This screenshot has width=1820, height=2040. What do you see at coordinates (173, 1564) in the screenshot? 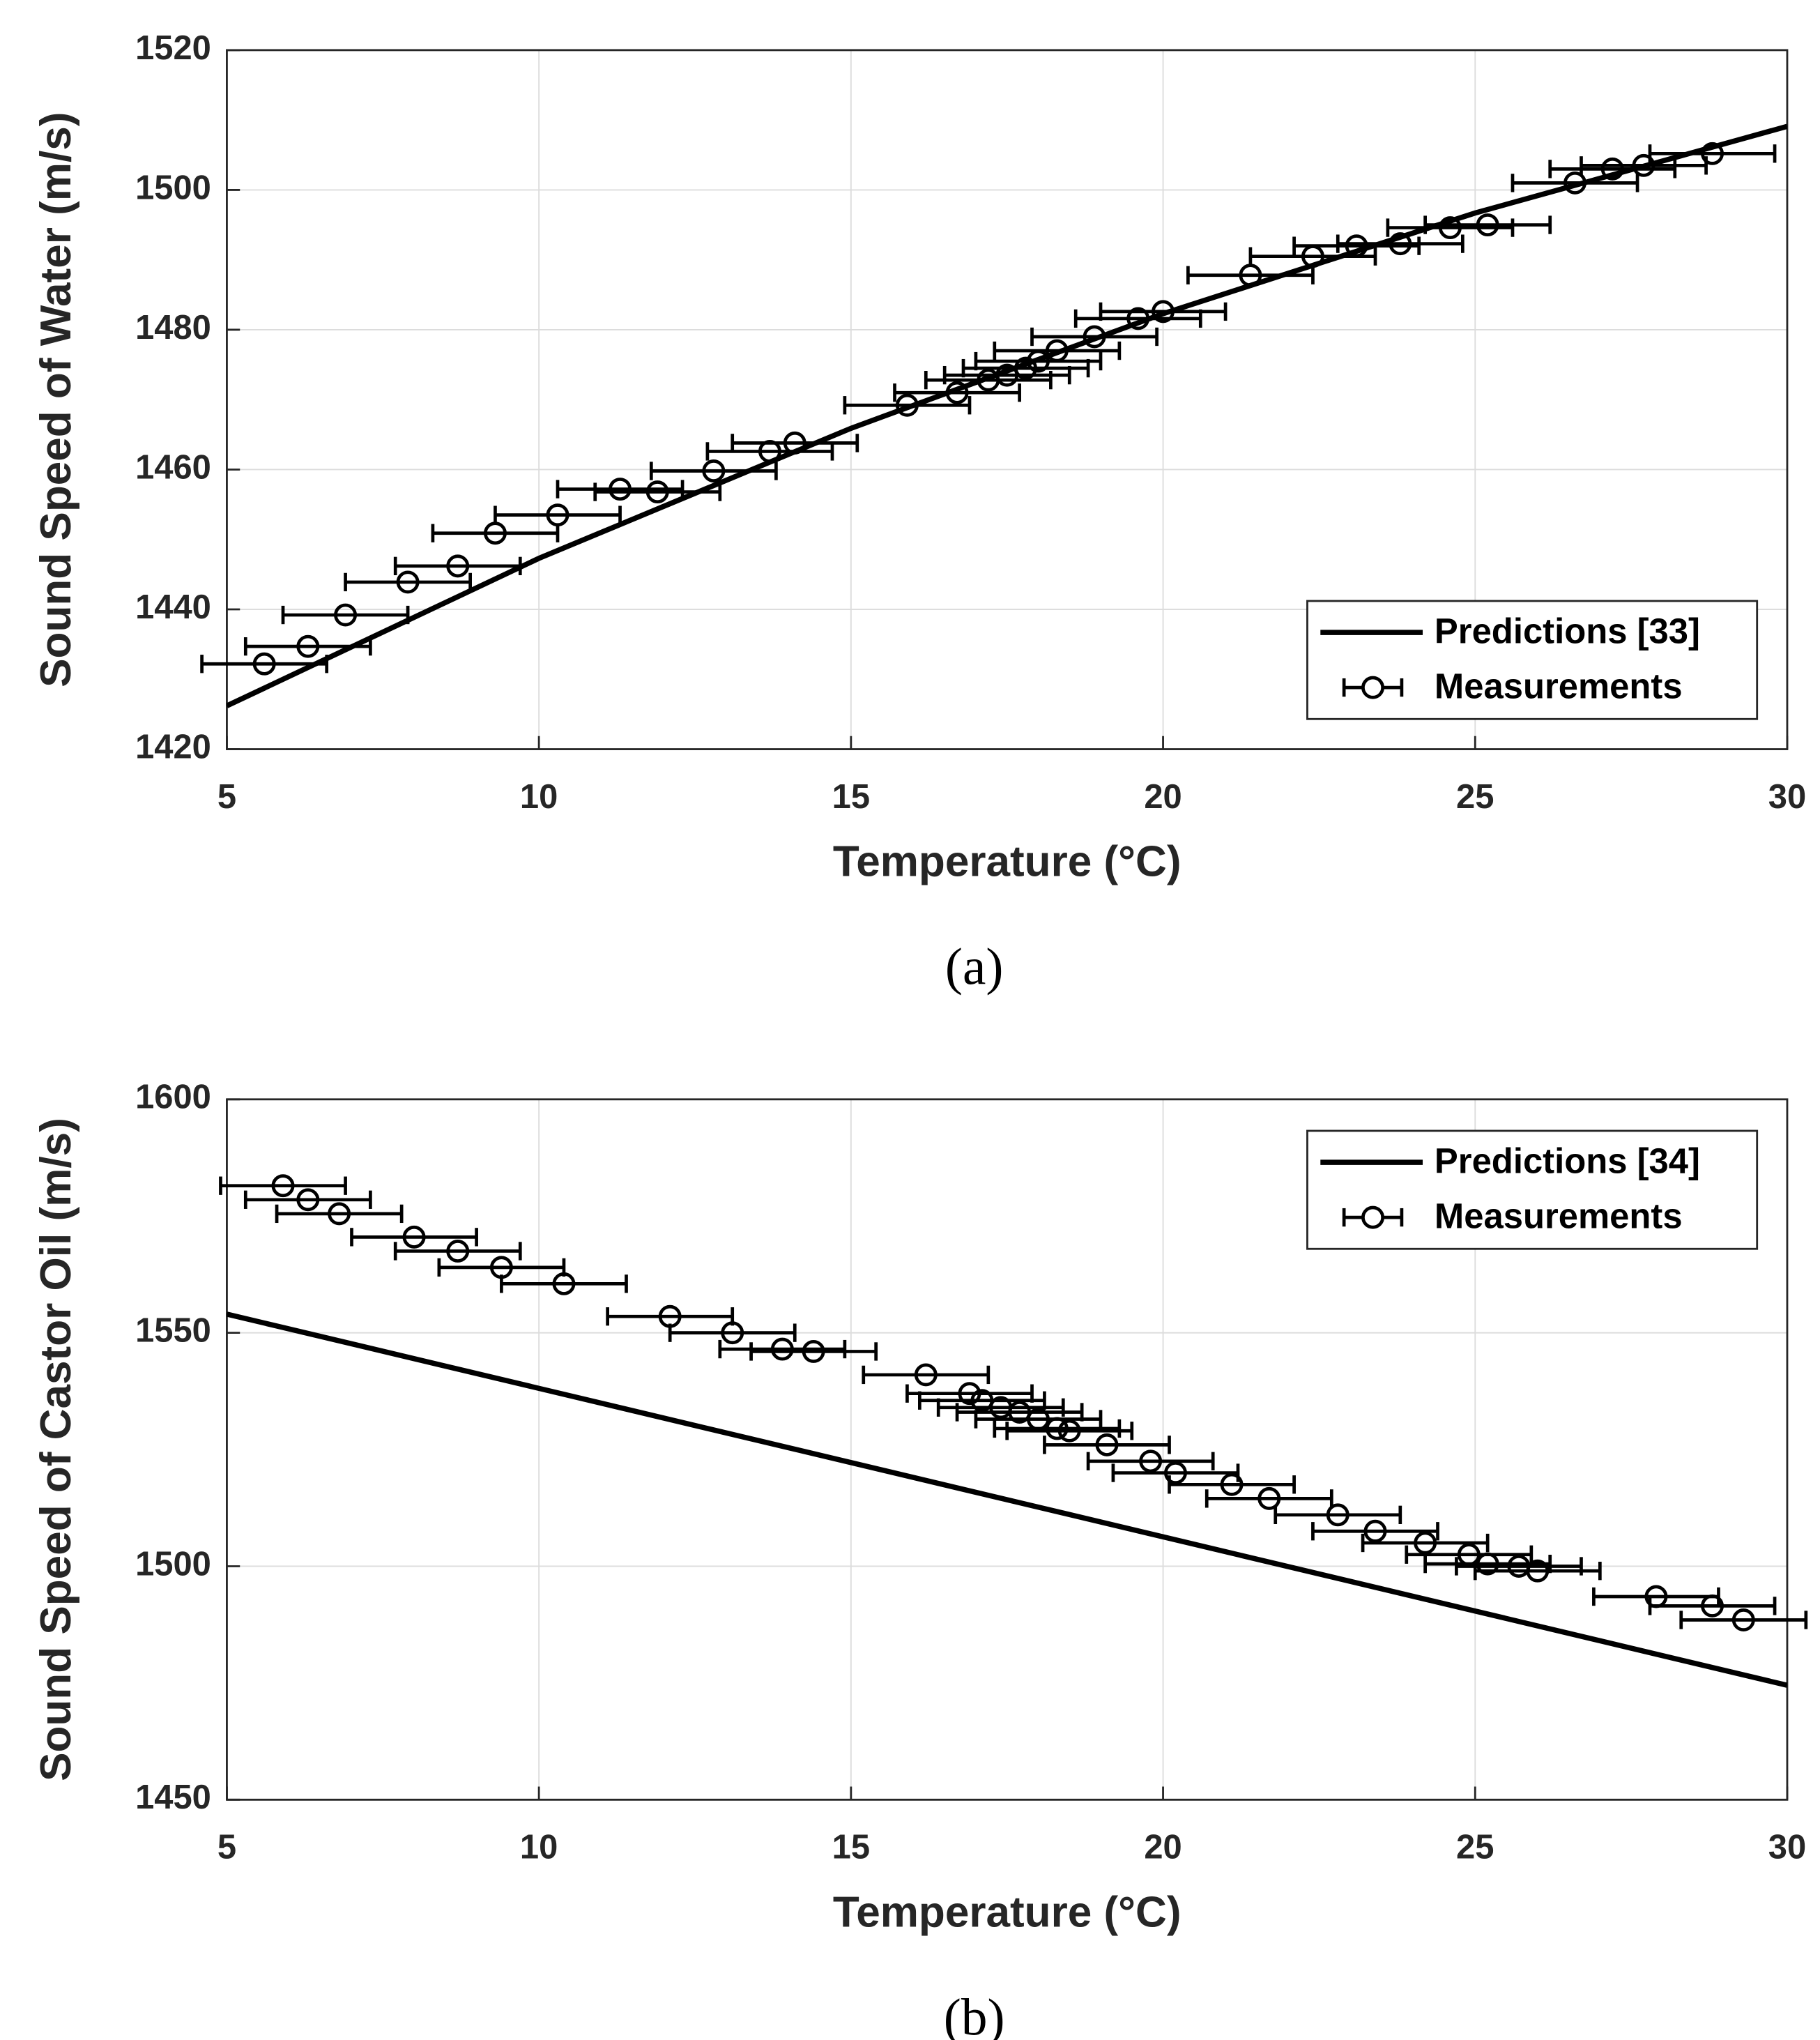
I see `y-tick-label: 1500` at bounding box center [173, 1564].